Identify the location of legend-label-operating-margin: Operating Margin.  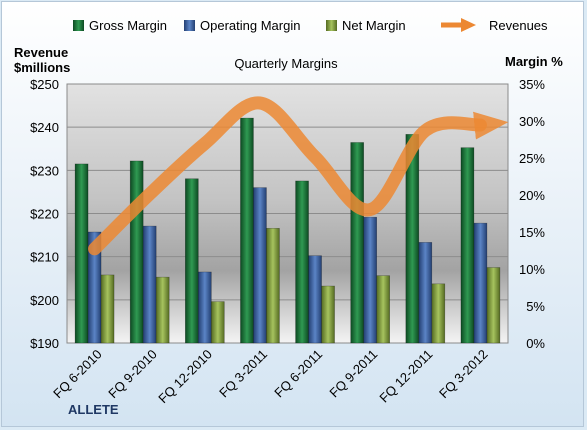
(250, 25).